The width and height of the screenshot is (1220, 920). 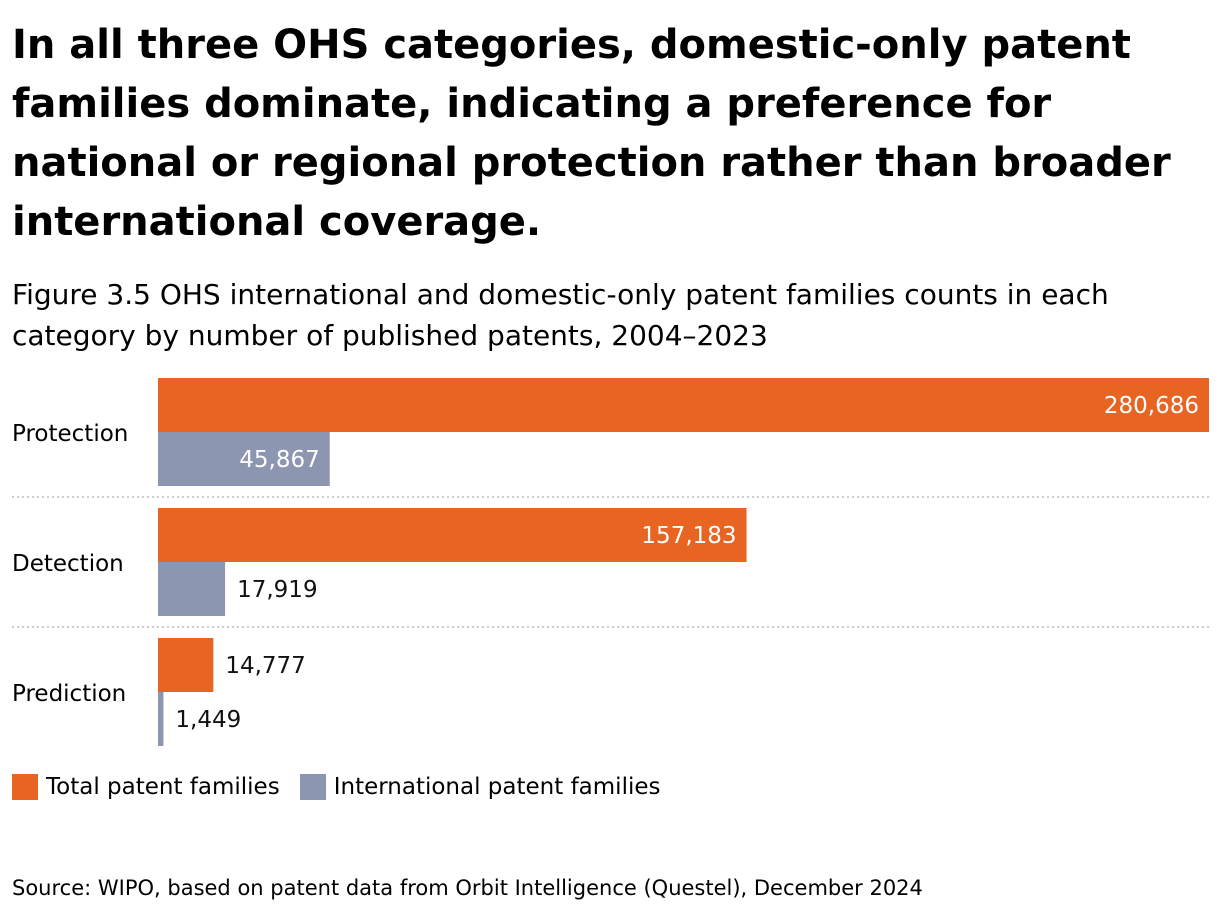 What do you see at coordinates (1151, 406) in the screenshot?
I see `data-label-protection-total: 280,686` at bounding box center [1151, 406].